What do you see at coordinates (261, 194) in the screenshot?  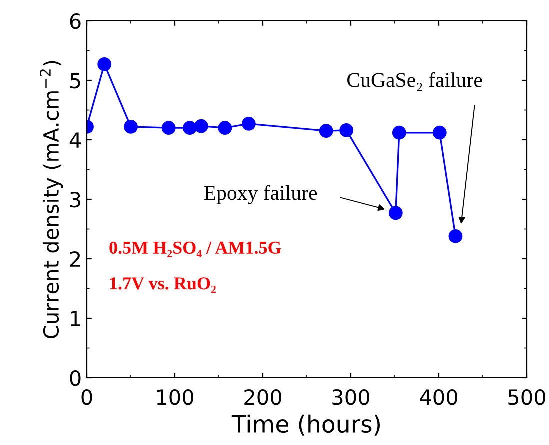 I see `annotation: Epoxy failure` at bounding box center [261, 194].